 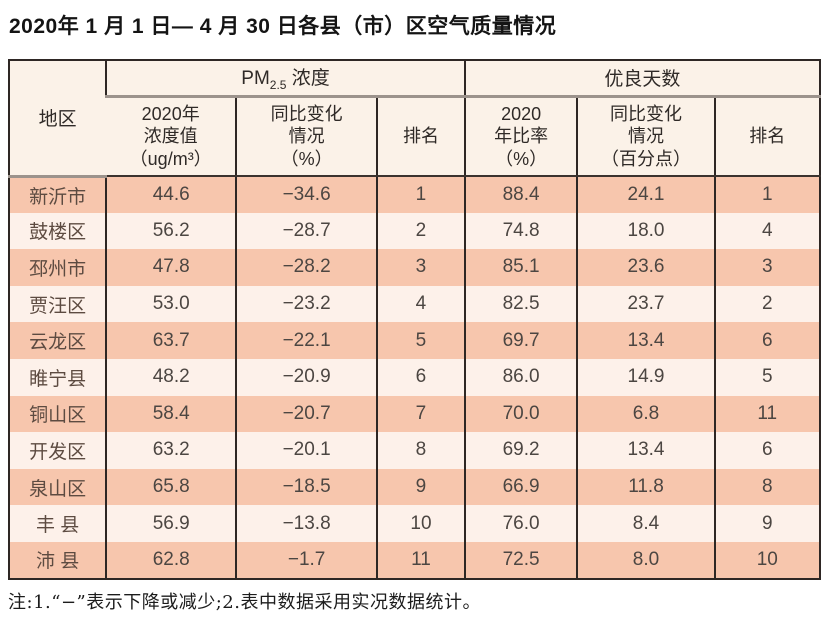 I want to click on cell-good-rank: 2, so click(x=766, y=304).